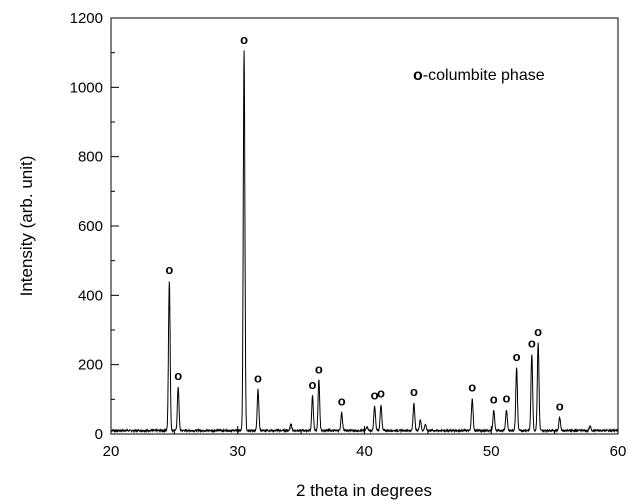  What do you see at coordinates (364, 451) in the screenshot?
I see `x-tick-label: 40` at bounding box center [364, 451].